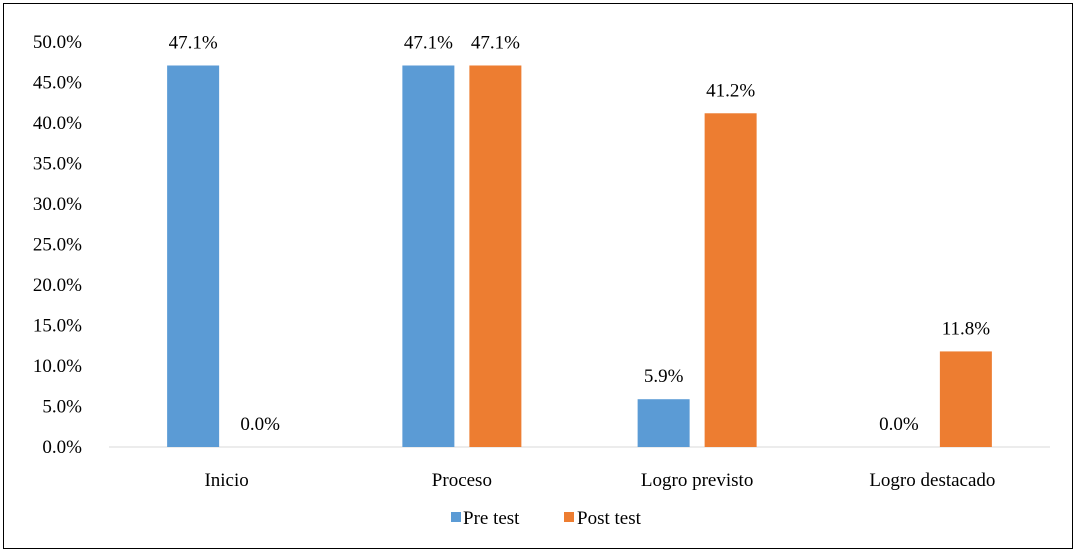 The height and width of the screenshot is (556, 1080). What do you see at coordinates (57, 123) in the screenshot?
I see `y-tick-label: 40.0%` at bounding box center [57, 123].